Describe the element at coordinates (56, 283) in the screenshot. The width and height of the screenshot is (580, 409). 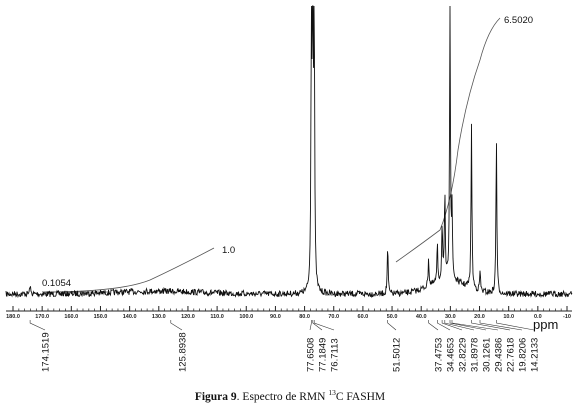
I see `integral-label: 0.1054` at that location.